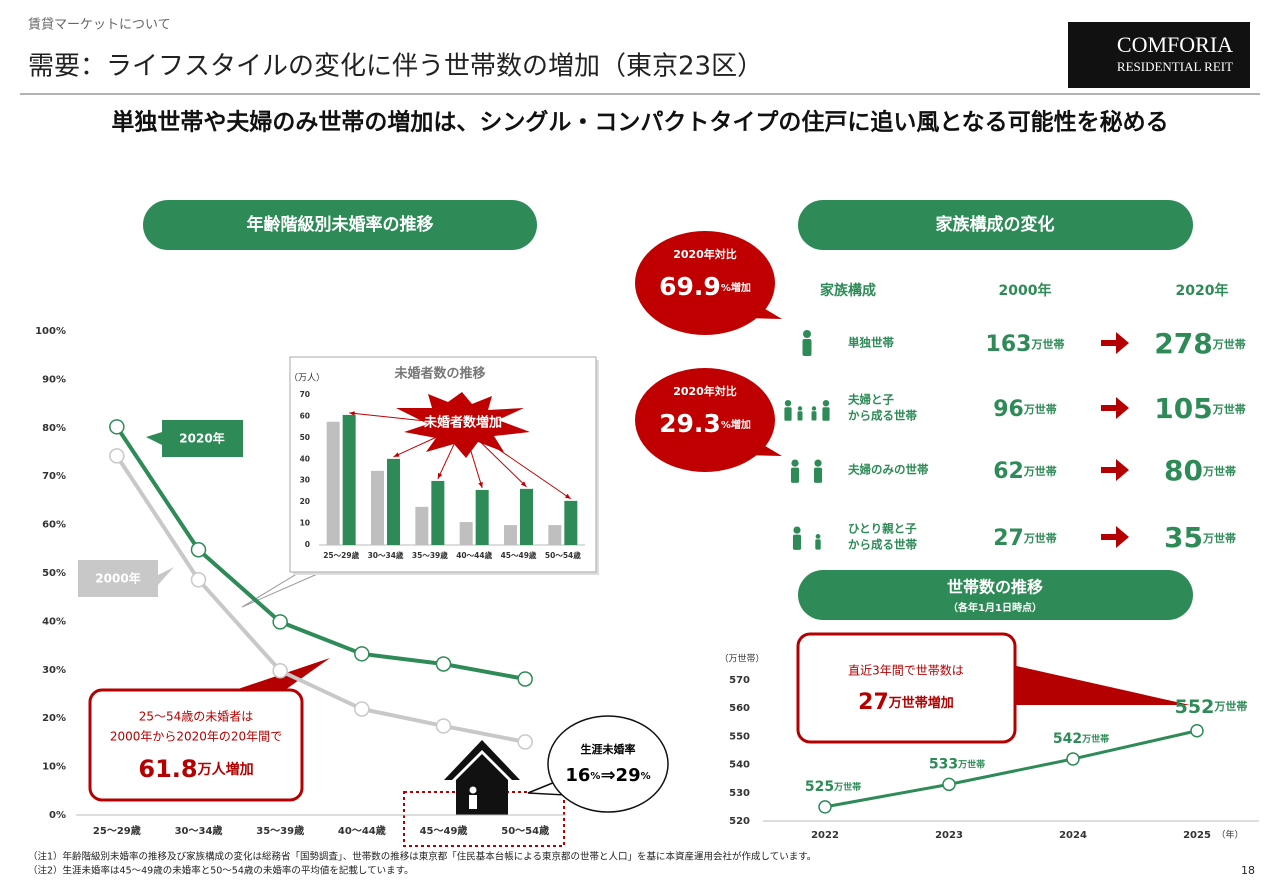 The height and width of the screenshot is (886, 1280). I want to click on unit: %, so click(646, 776).